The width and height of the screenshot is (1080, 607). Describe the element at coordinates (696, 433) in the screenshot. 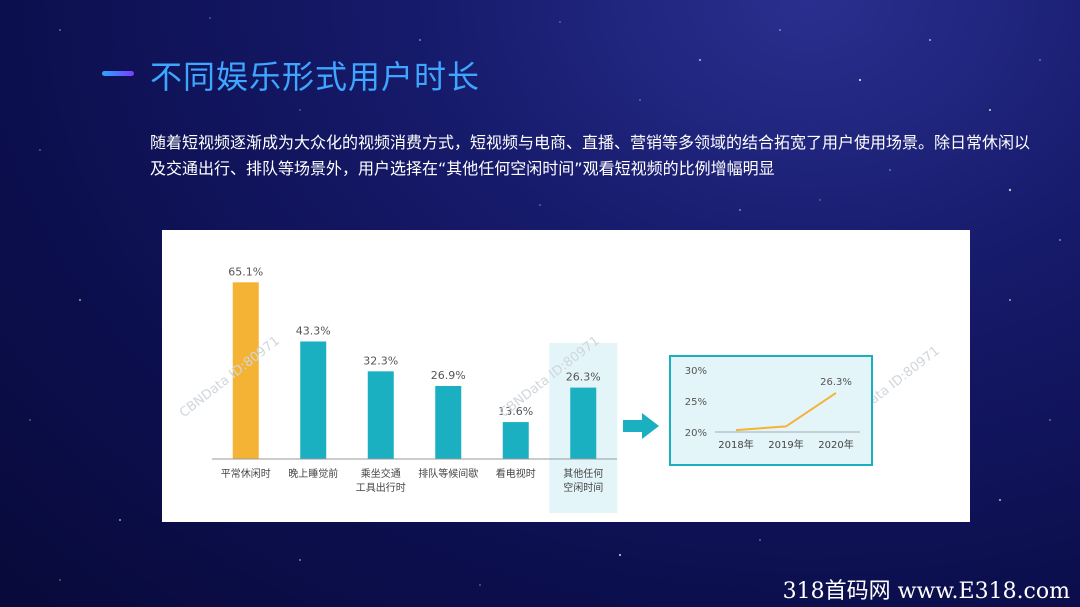

I see `inset-ytick-label: 20%` at that location.